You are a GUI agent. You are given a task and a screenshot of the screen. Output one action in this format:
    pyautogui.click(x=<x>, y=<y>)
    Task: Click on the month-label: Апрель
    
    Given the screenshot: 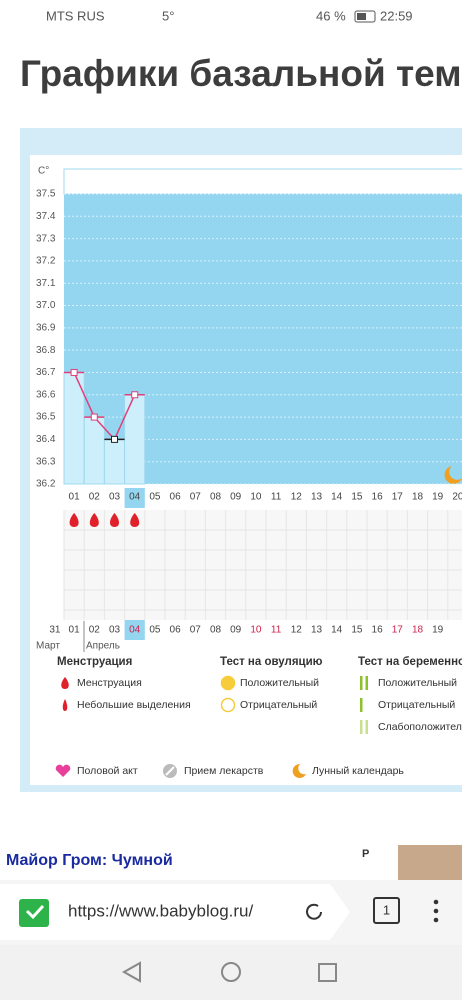 What is the action you would take?
    pyautogui.click(x=103, y=646)
    